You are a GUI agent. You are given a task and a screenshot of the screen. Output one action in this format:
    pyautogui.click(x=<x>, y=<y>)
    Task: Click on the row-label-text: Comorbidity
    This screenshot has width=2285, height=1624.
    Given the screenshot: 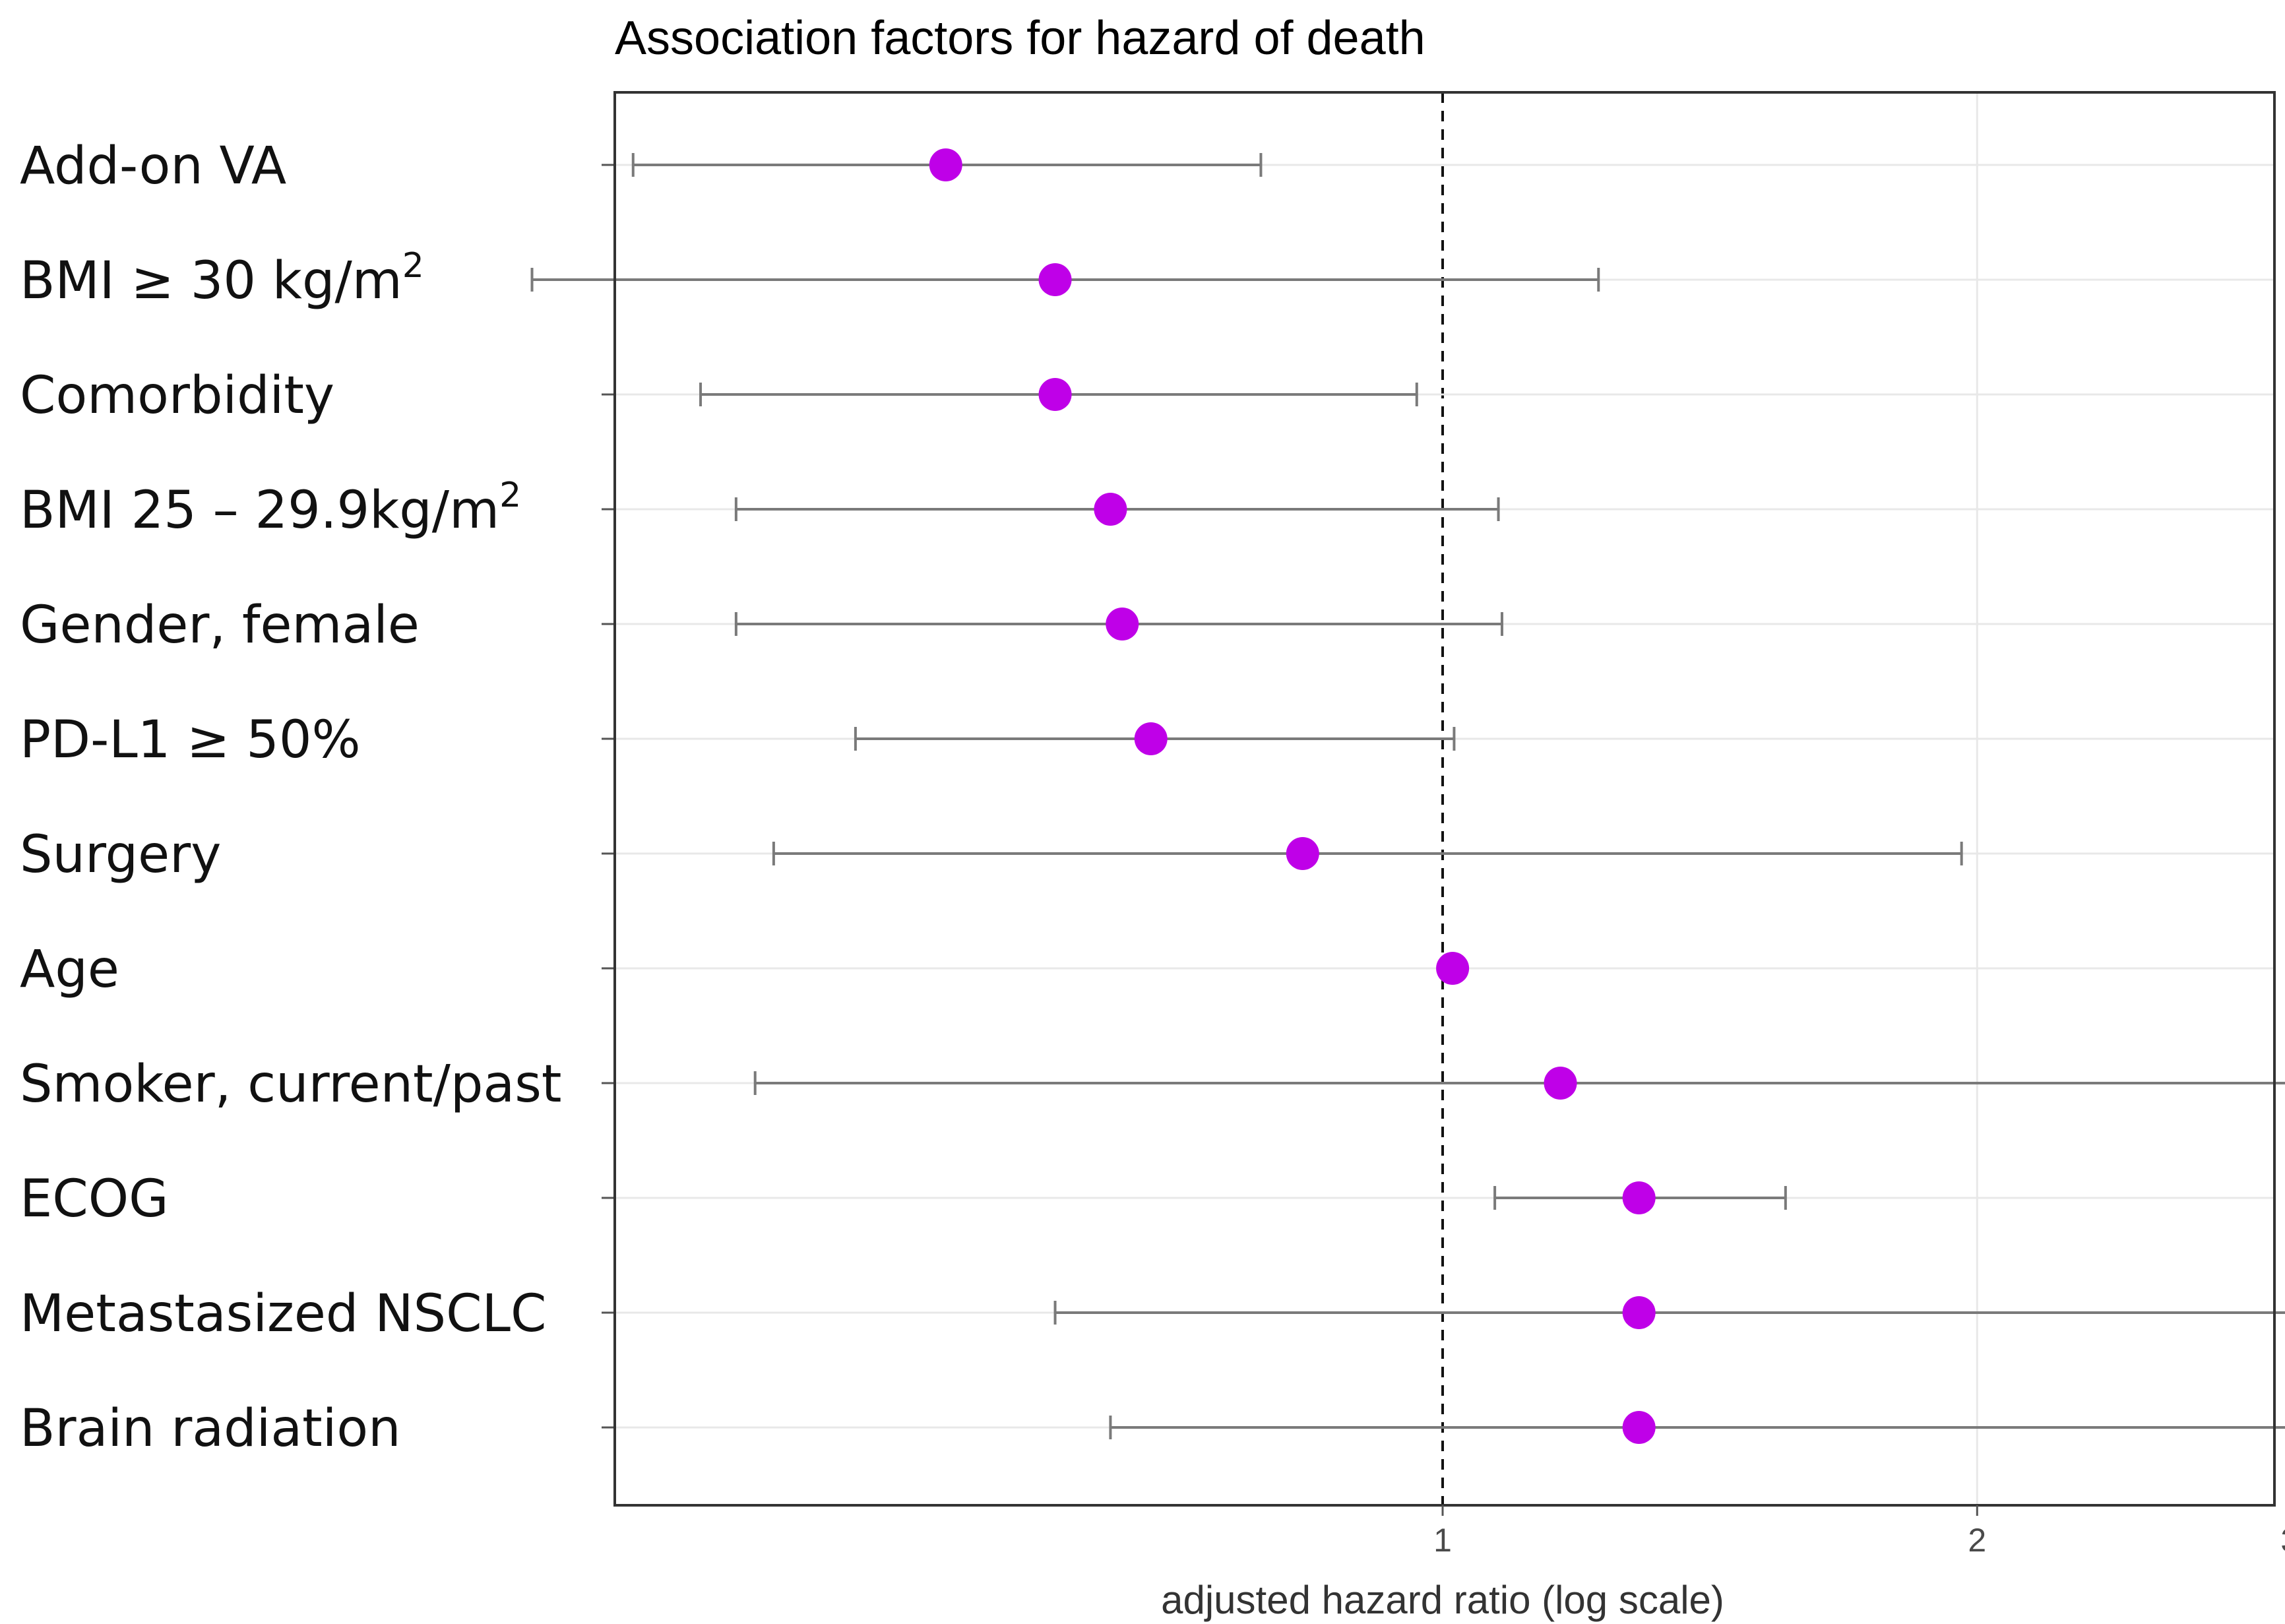 What is the action you would take?
    pyautogui.click(x=177, y=395)
    